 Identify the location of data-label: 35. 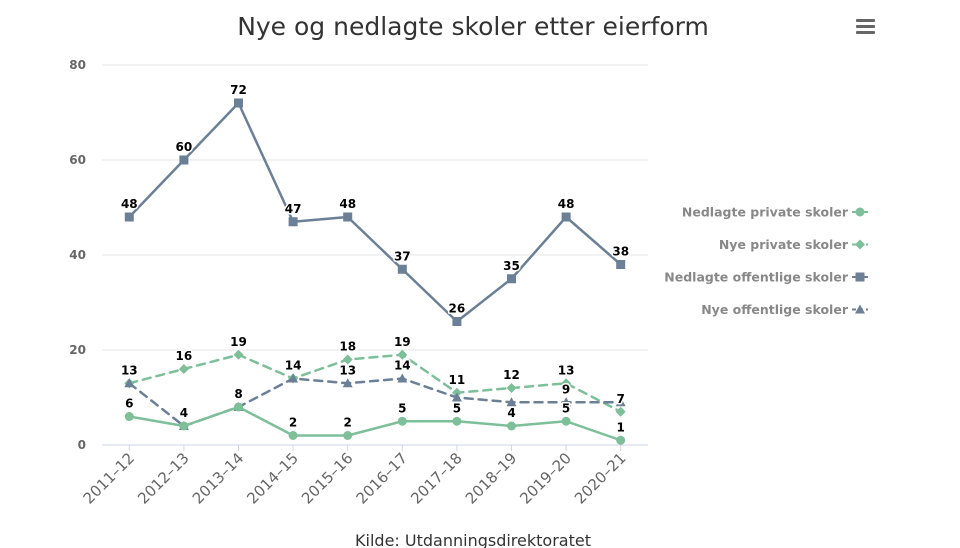
(511, 266).